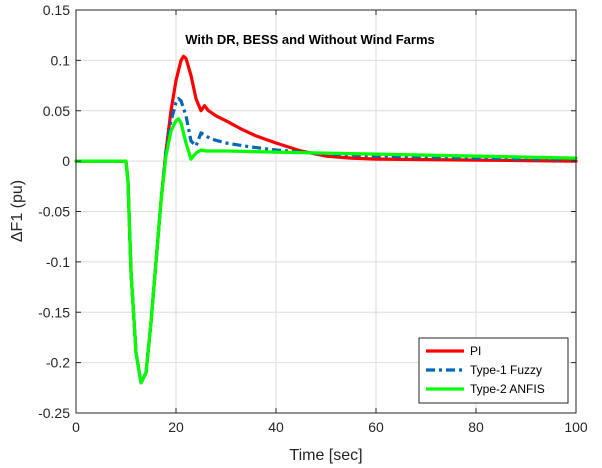 The image size is (602, 468). Describe the element at coordinates (54, 312) in the screenshot. I see `y-tick-label: -0.15` at that location.